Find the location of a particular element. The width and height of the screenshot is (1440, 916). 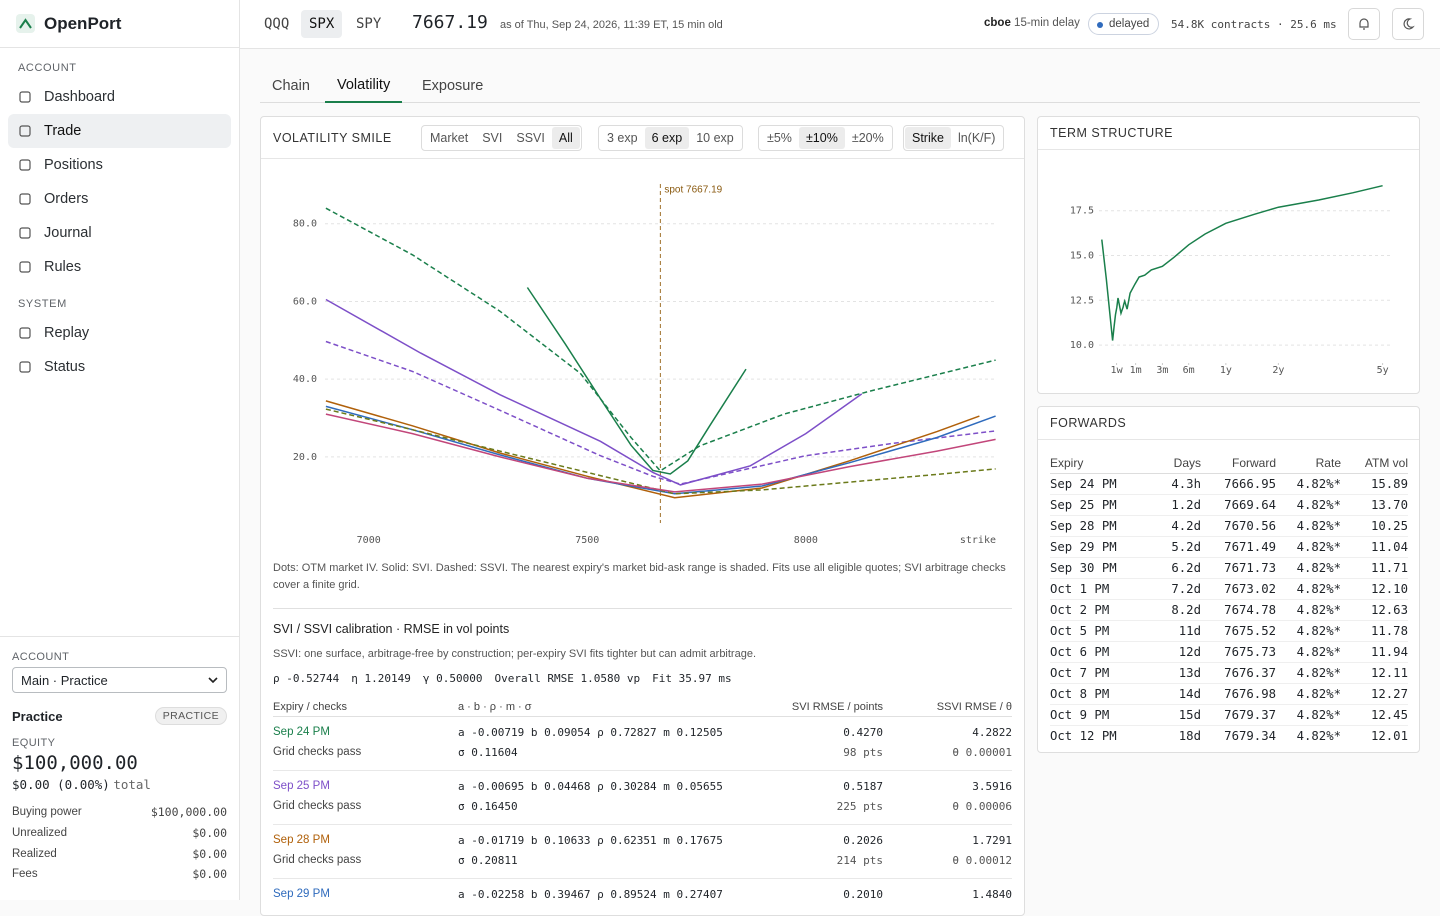

y-tick-label: 40.0 is located at coordinates (305, 379).